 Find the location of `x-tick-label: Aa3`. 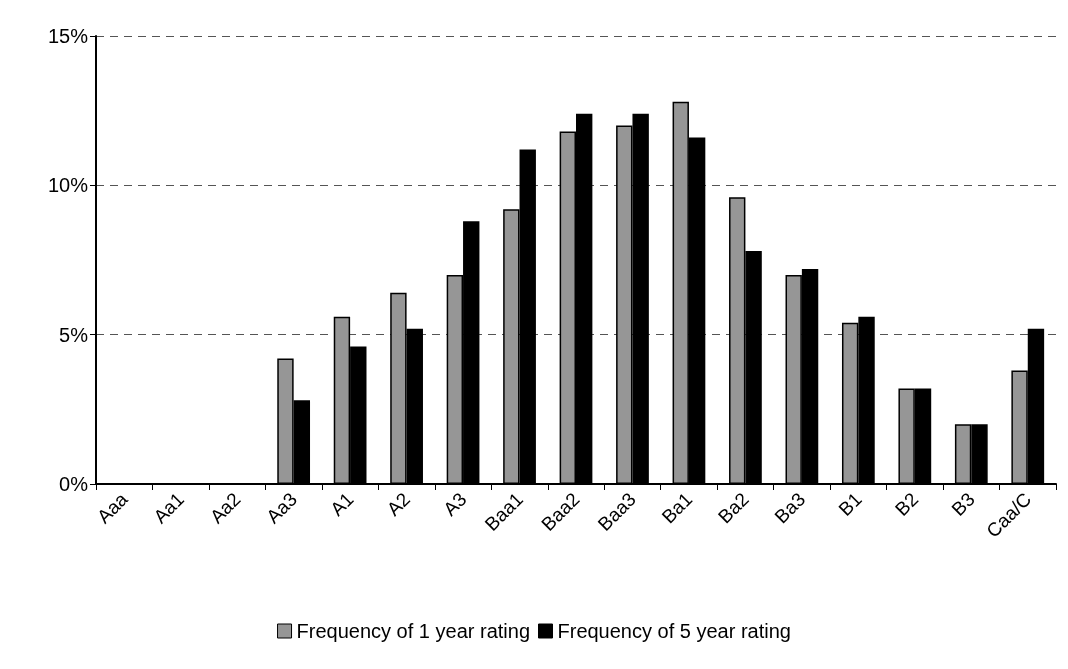

x-tick-label: Aa3 is located at coordinates (282, 508).